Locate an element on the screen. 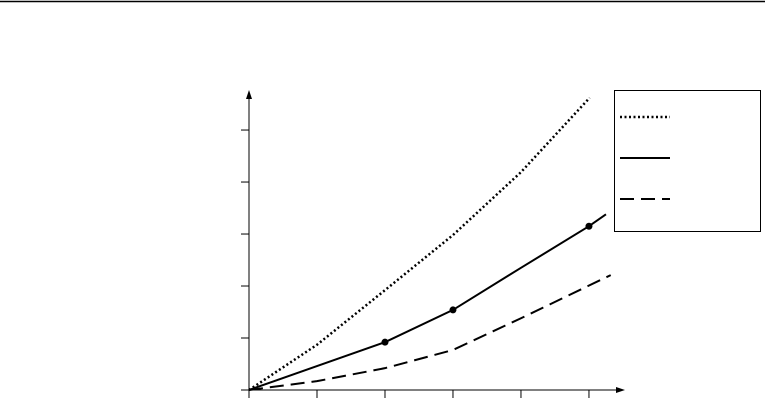  x-axis-arrow is located at coordinates (620, 390).